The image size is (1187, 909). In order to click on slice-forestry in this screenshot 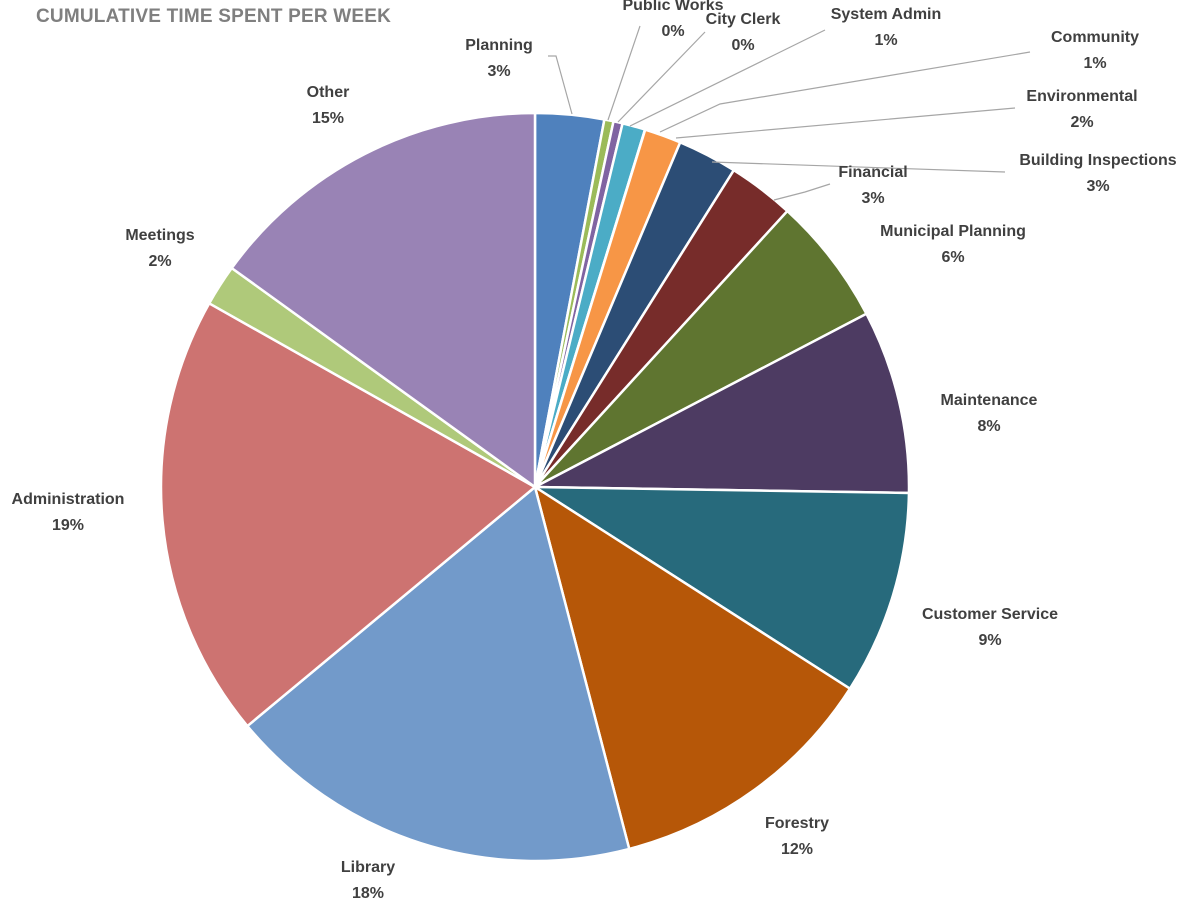, I will do `click(692, 667)`.